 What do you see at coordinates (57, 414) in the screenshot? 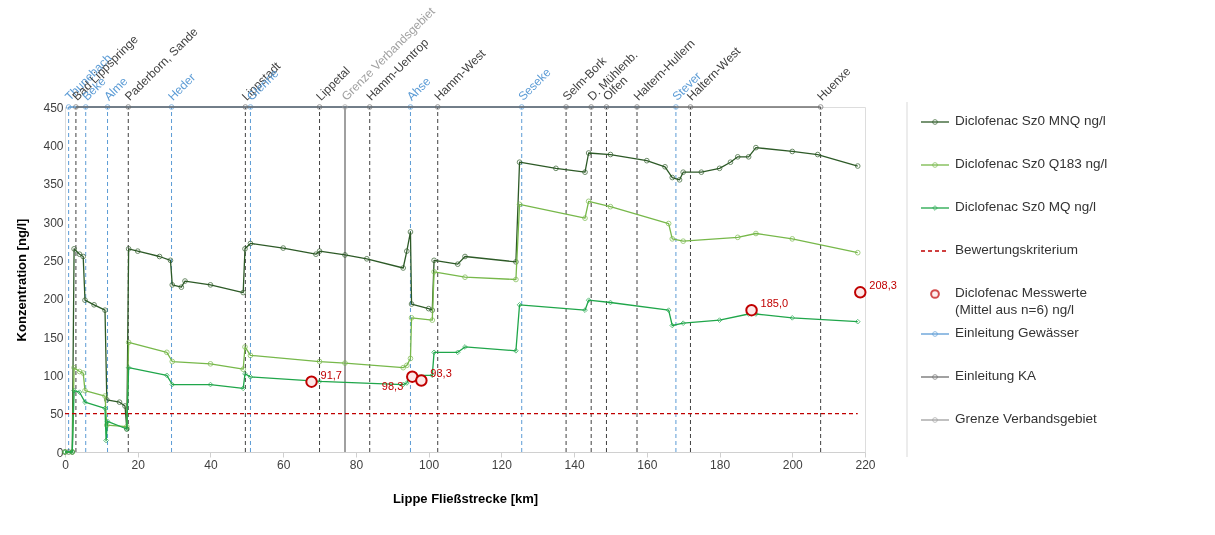
I see `y-tick-label: 50` at bounding box center [57, 414].